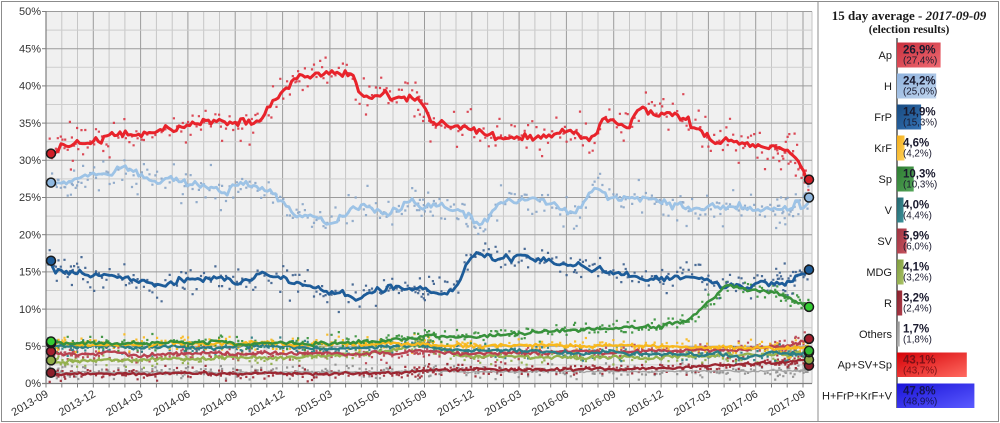  What do you see at coordinates (920, 402) in the screenshot?
I see `svg-text: (48,9%)` at bounding box center [920, 402].